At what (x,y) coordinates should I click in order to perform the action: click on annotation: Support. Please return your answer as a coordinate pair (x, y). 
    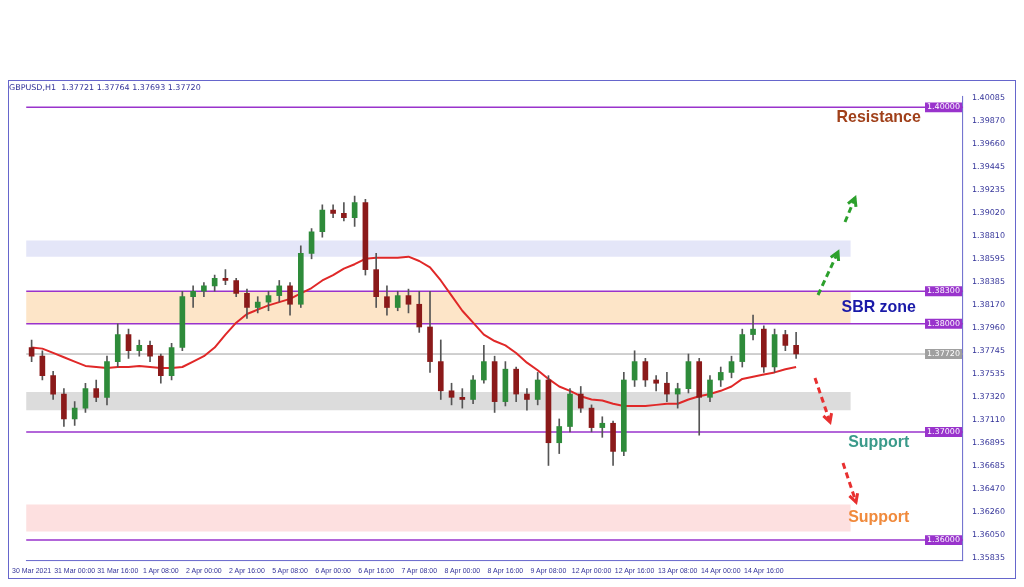
    Looking at the image, I should click on (879, 441).